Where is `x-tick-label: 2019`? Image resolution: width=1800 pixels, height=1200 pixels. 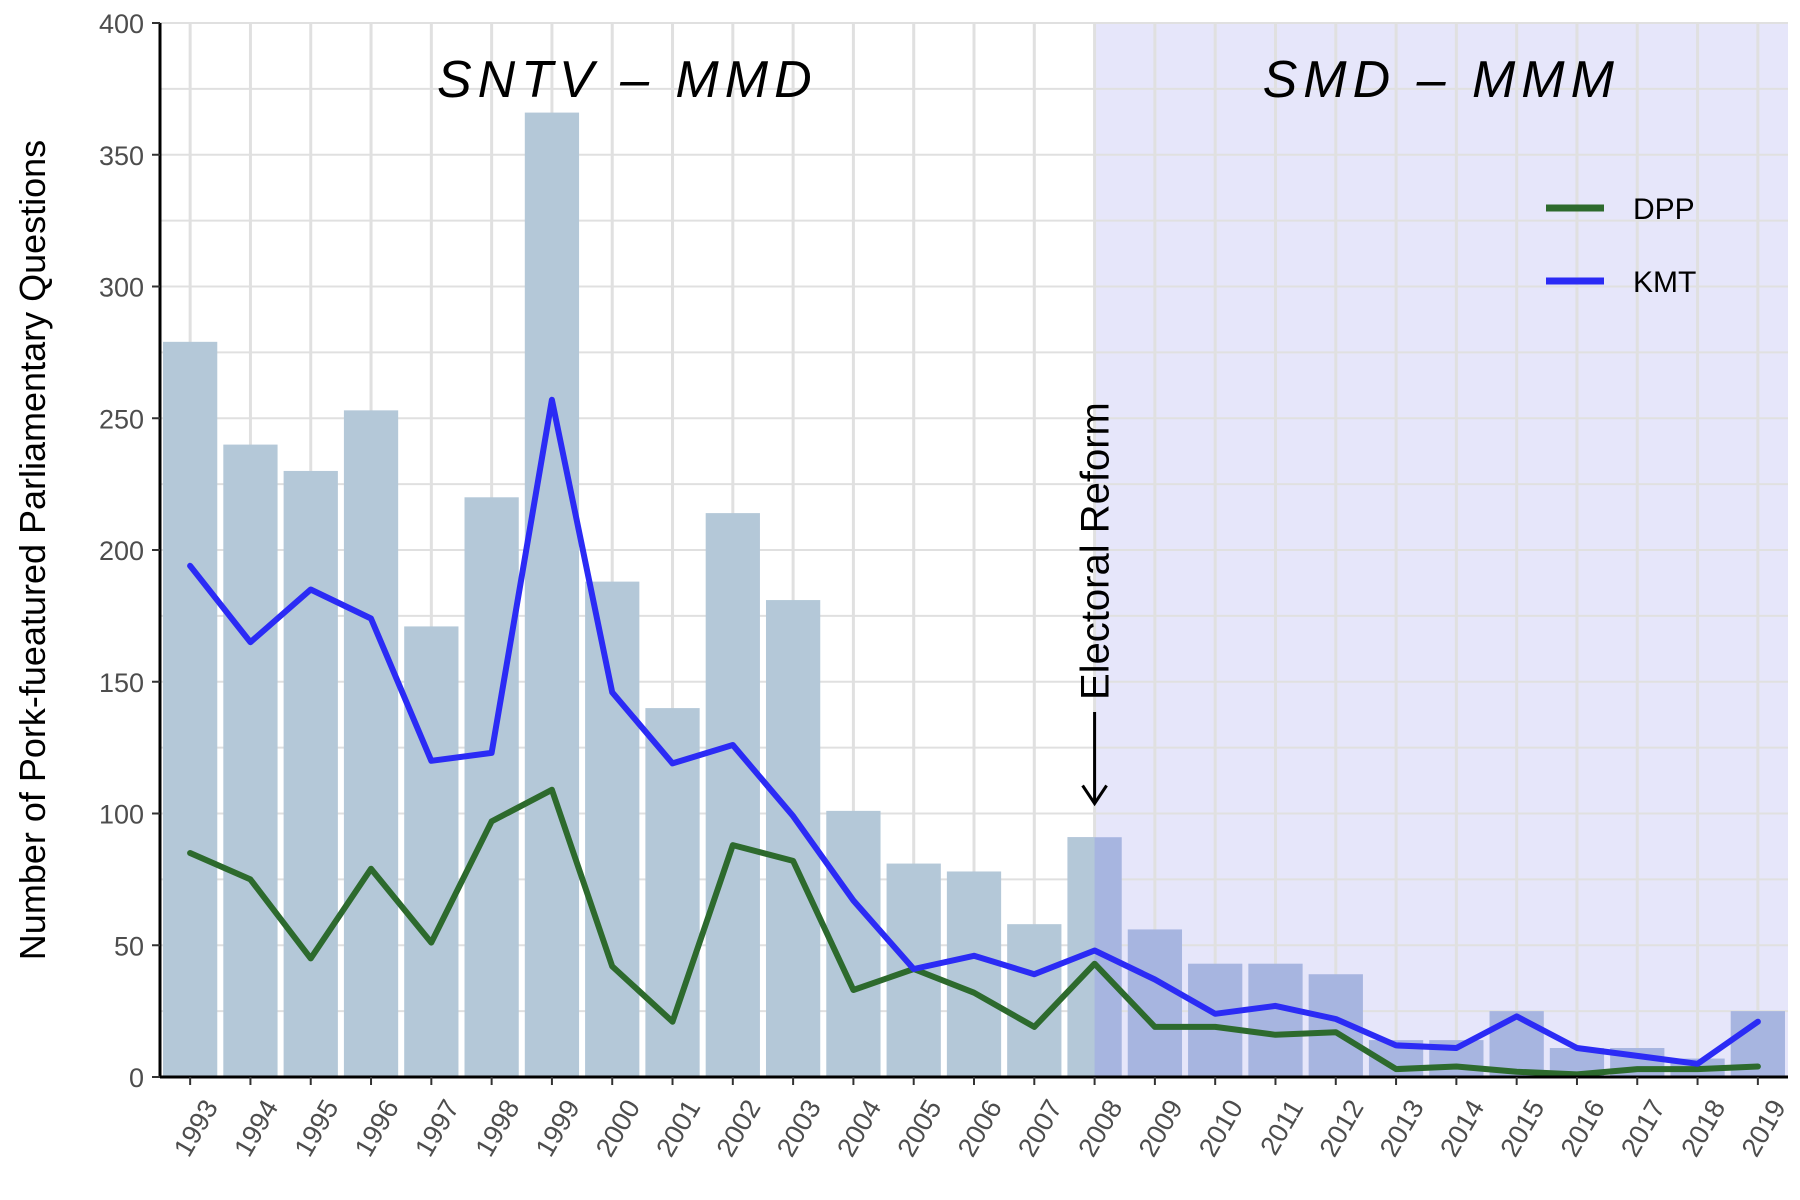
x-tick-label: 2019 is located at coordinates (1764, 1128).